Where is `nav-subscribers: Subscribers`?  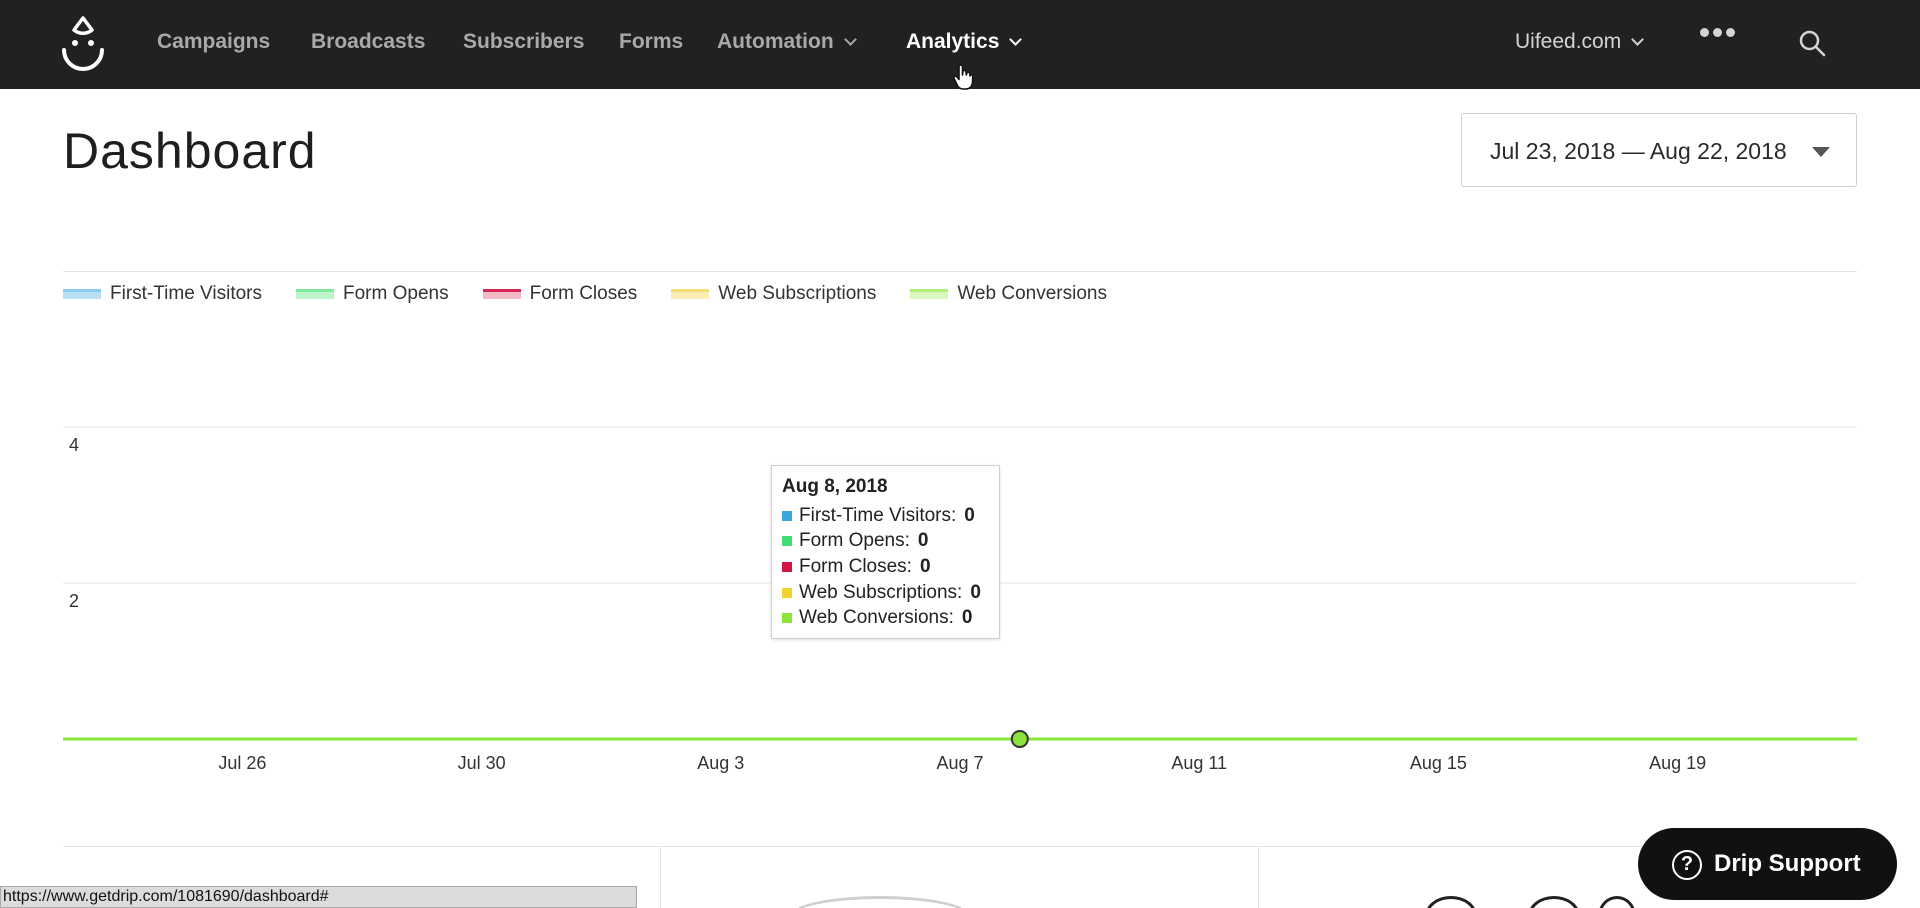 nav-subscribers: Subscribers is located at coordinates (523, 42).